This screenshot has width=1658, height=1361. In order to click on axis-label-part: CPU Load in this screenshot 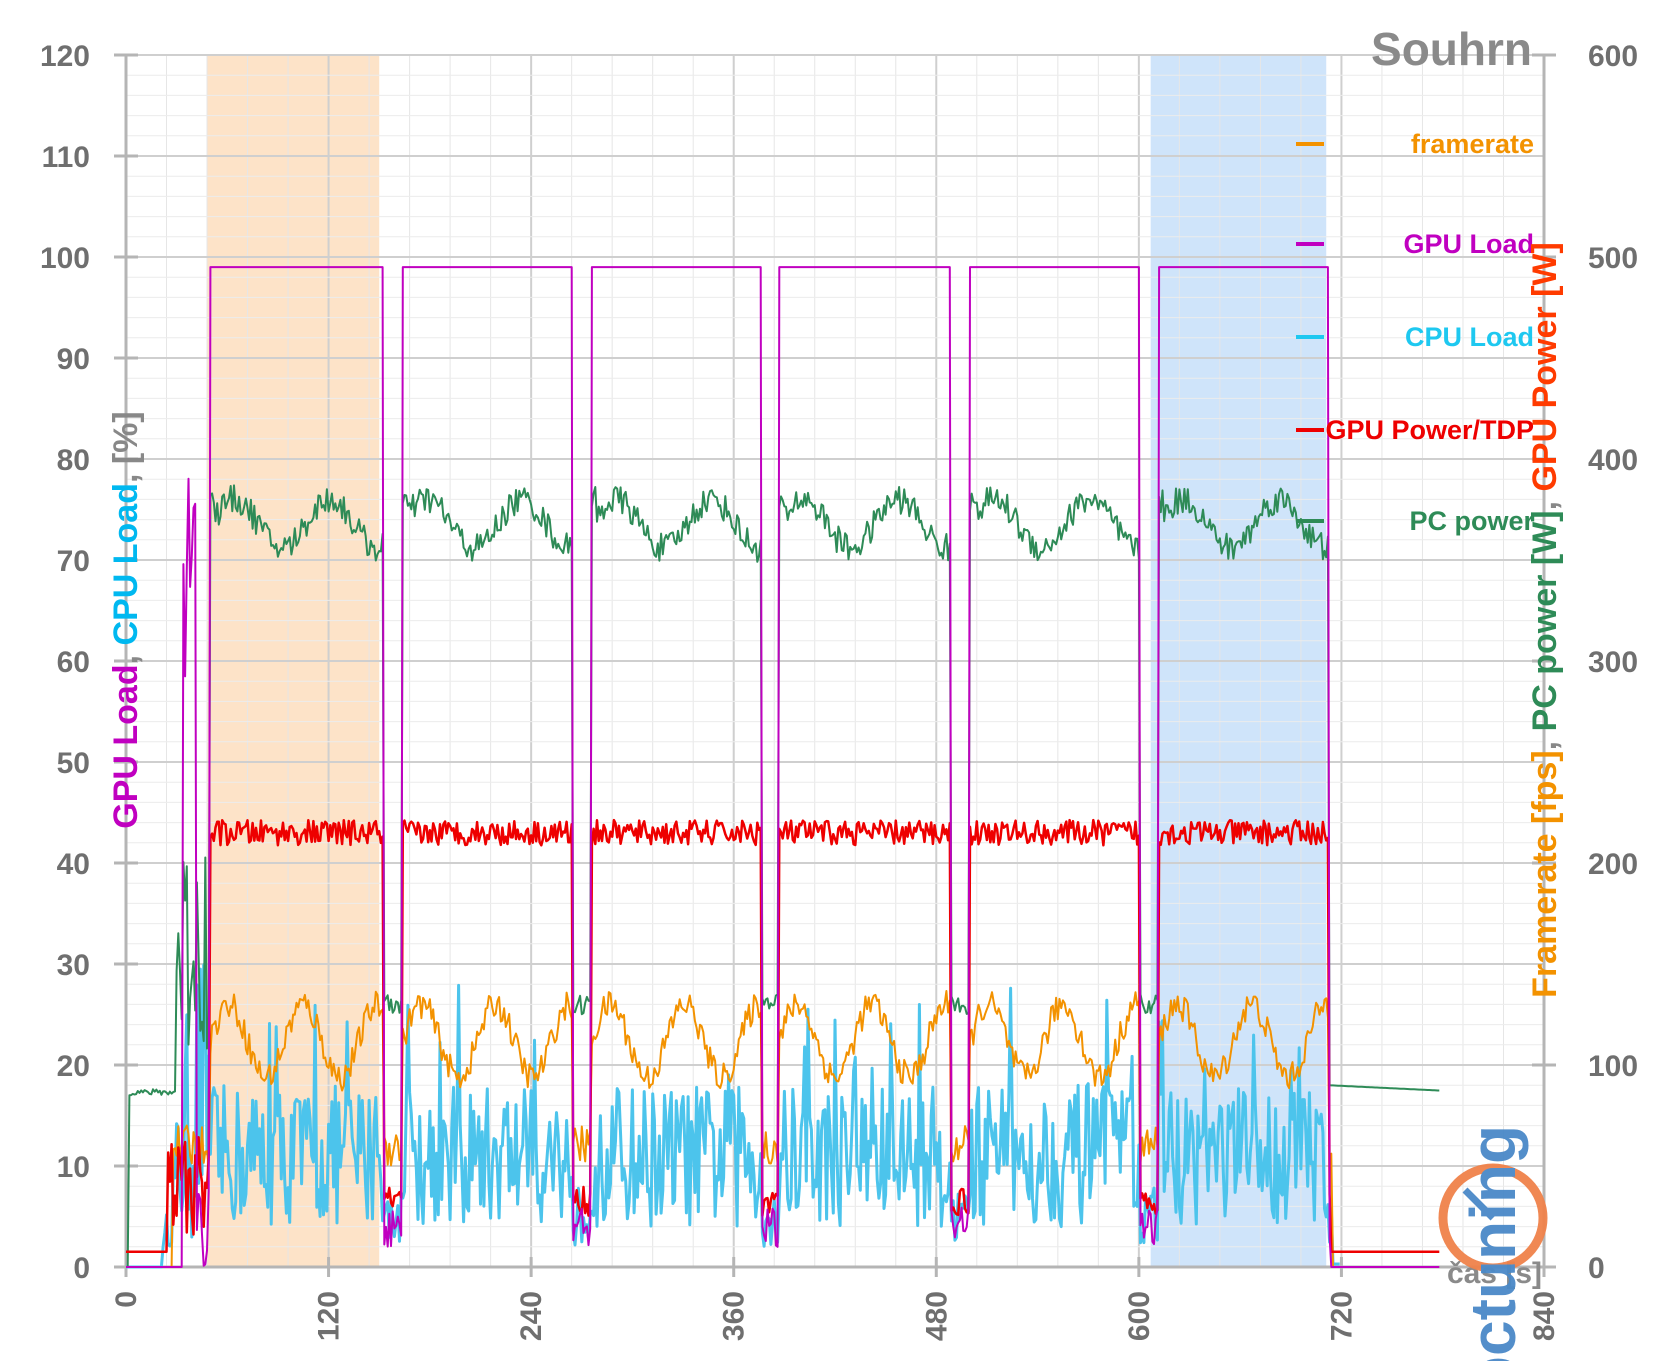, I will do `click(126, 564)`.